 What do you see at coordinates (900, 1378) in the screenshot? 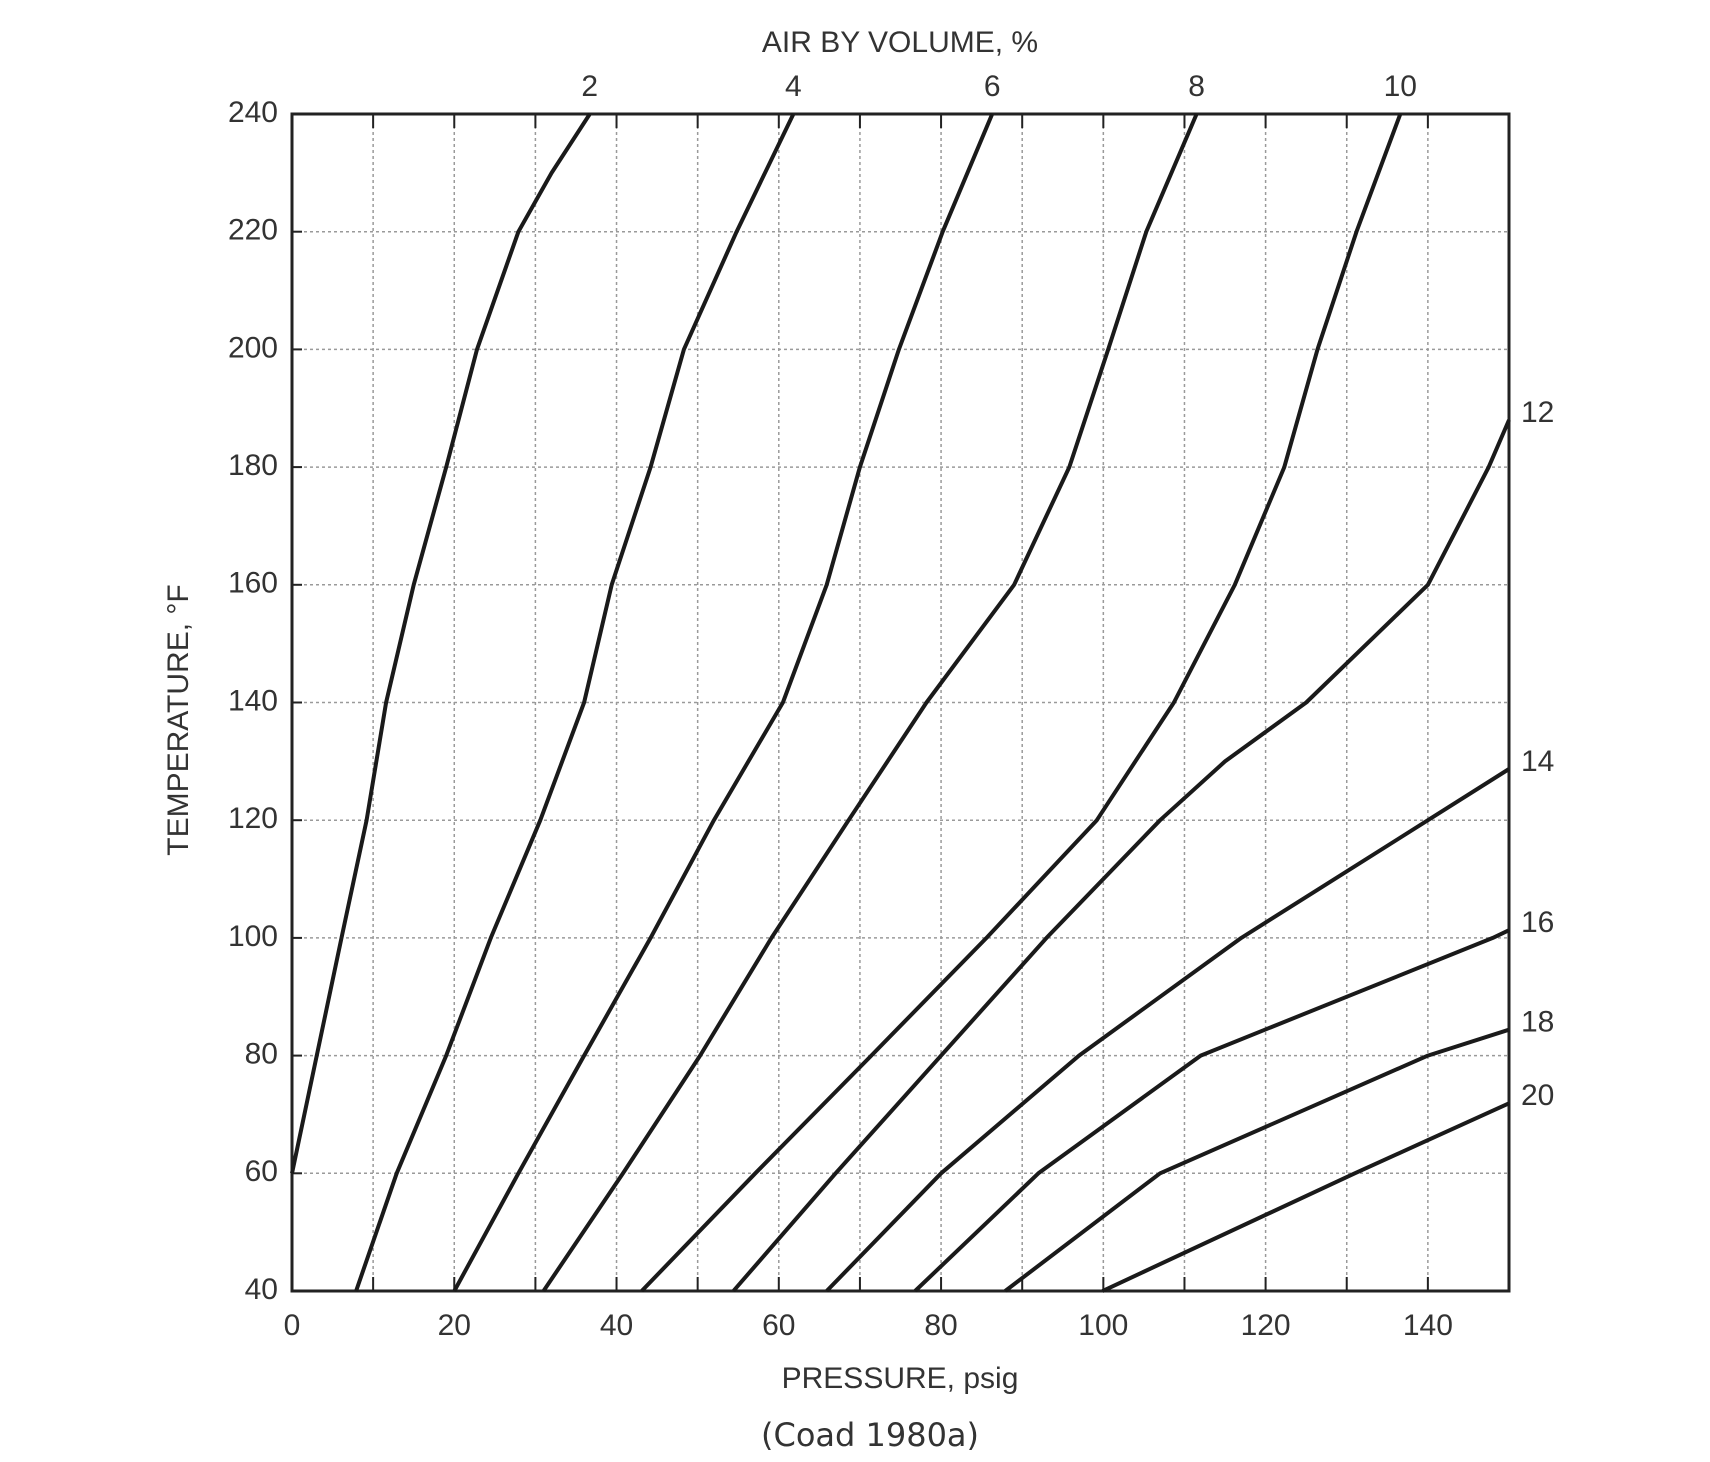
I see `x-axis-title: PRESSURE, psig` at bounding box center [900, 1378].